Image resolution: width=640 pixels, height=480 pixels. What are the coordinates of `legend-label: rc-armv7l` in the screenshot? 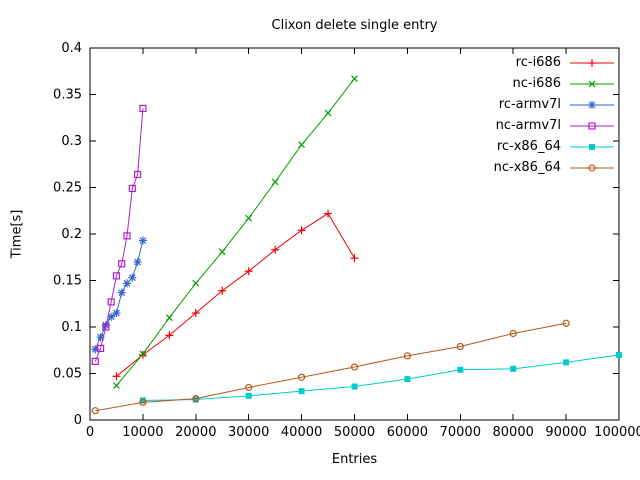 It's located at (529, 104).